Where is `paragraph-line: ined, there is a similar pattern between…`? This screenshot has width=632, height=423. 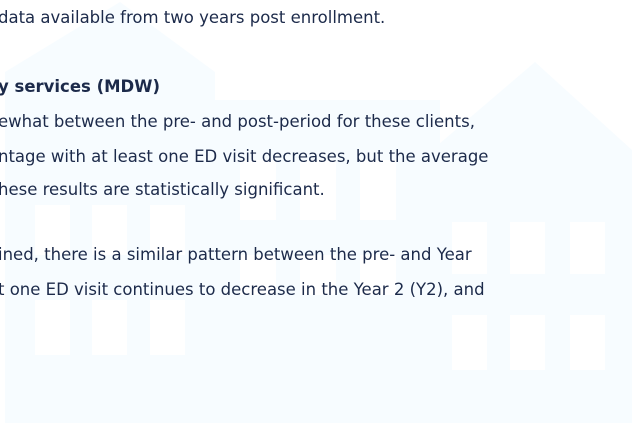 paragraph-line: ined, there is a similar pattern between… is located at coordinates (236, 254).